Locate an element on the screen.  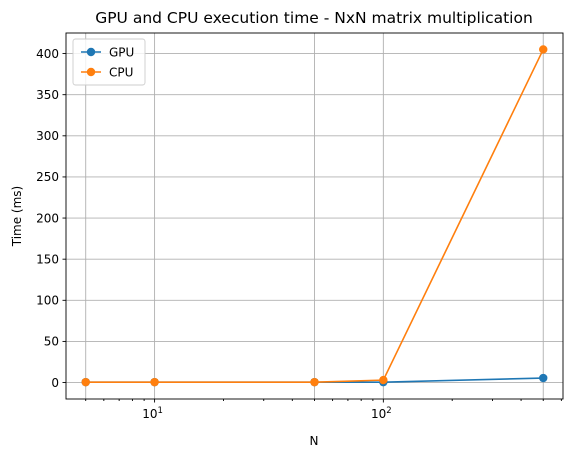
x-axis-label: N is located at coordinates (314, 441).